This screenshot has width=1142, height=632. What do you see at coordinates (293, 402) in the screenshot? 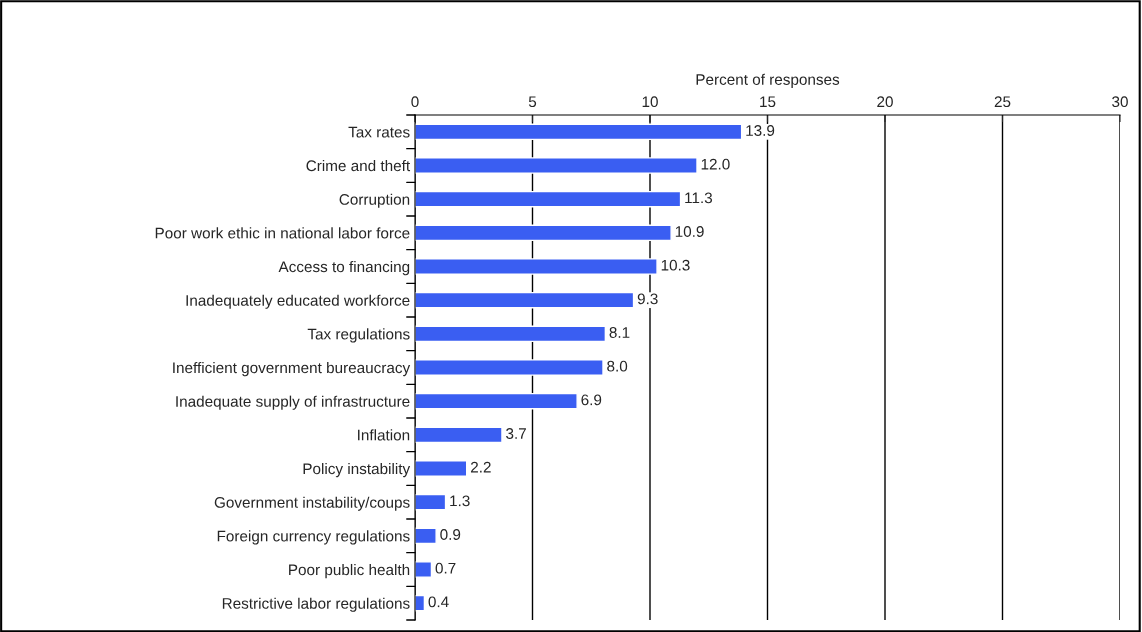
I see `y-tick-label: Inadequate supply of infrastructure` at bounding box center [293, 402].